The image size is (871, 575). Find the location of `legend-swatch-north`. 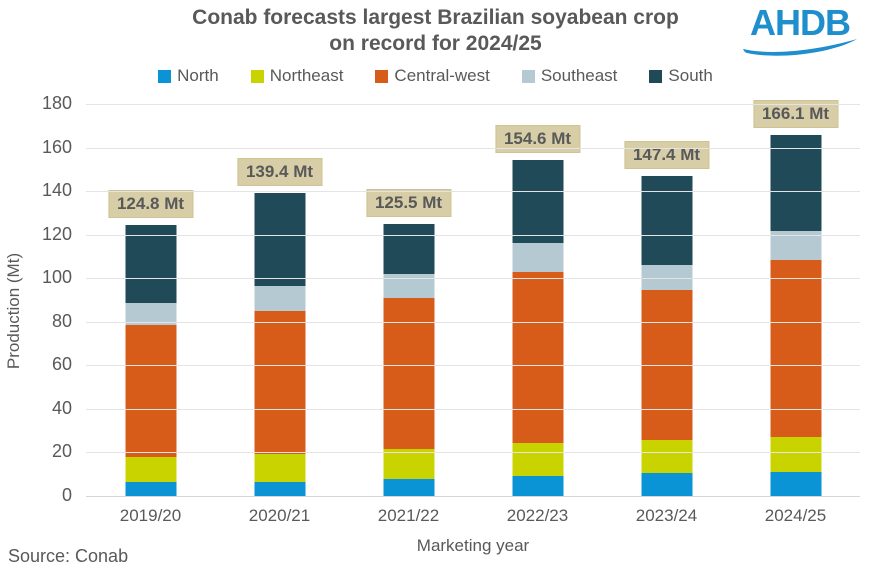

legend-swatch-north is located at coordinates (165, 76).